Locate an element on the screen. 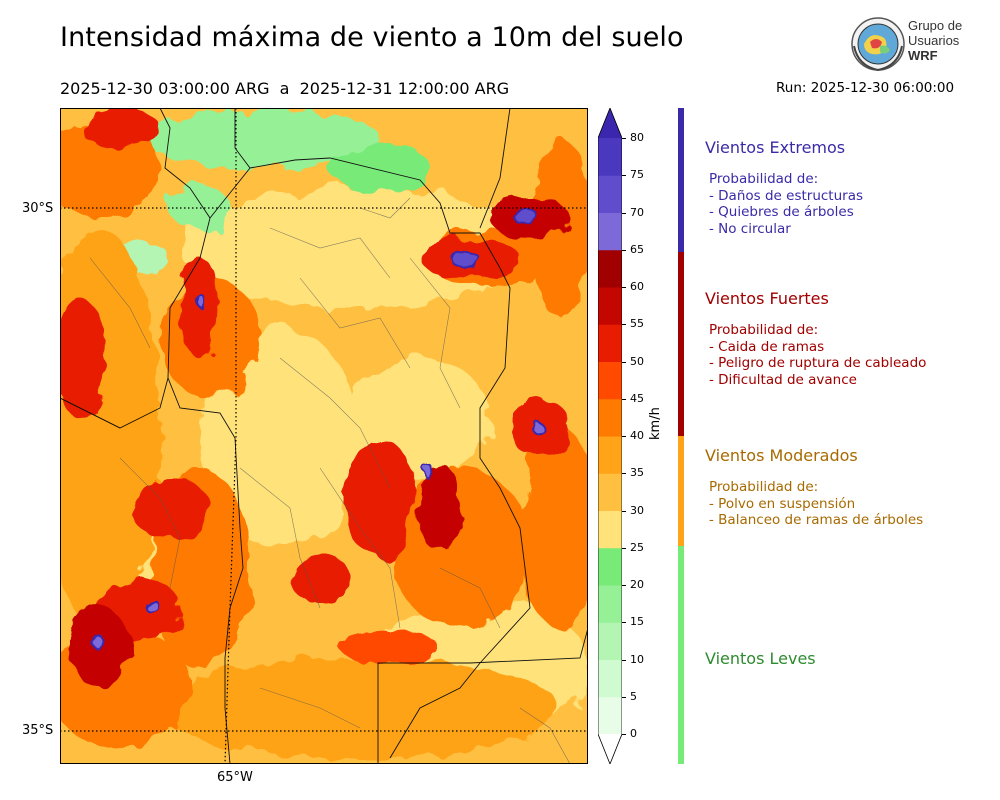 The height and width of the screenshot is (800, 1000). colorbar-tick-label: 20 is located at coordinates (637, 584).